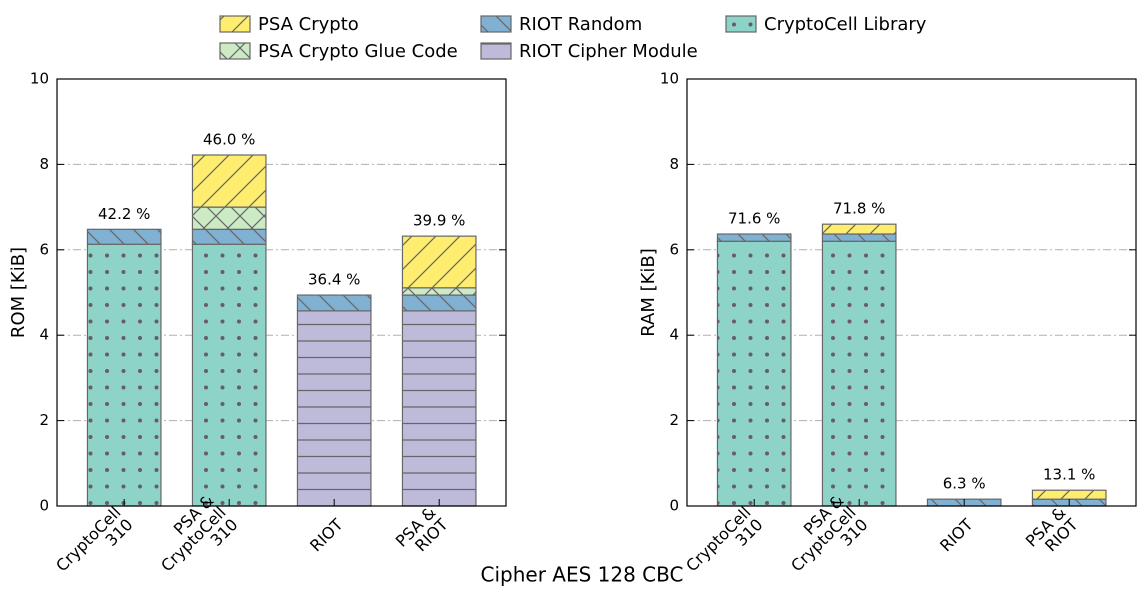 This screenshot has height=607, width=1145. What do you see at coordinates (964, 484) in the screenshot?
I see `bar-label: 6.3 %` at bounding box center [964, 484].